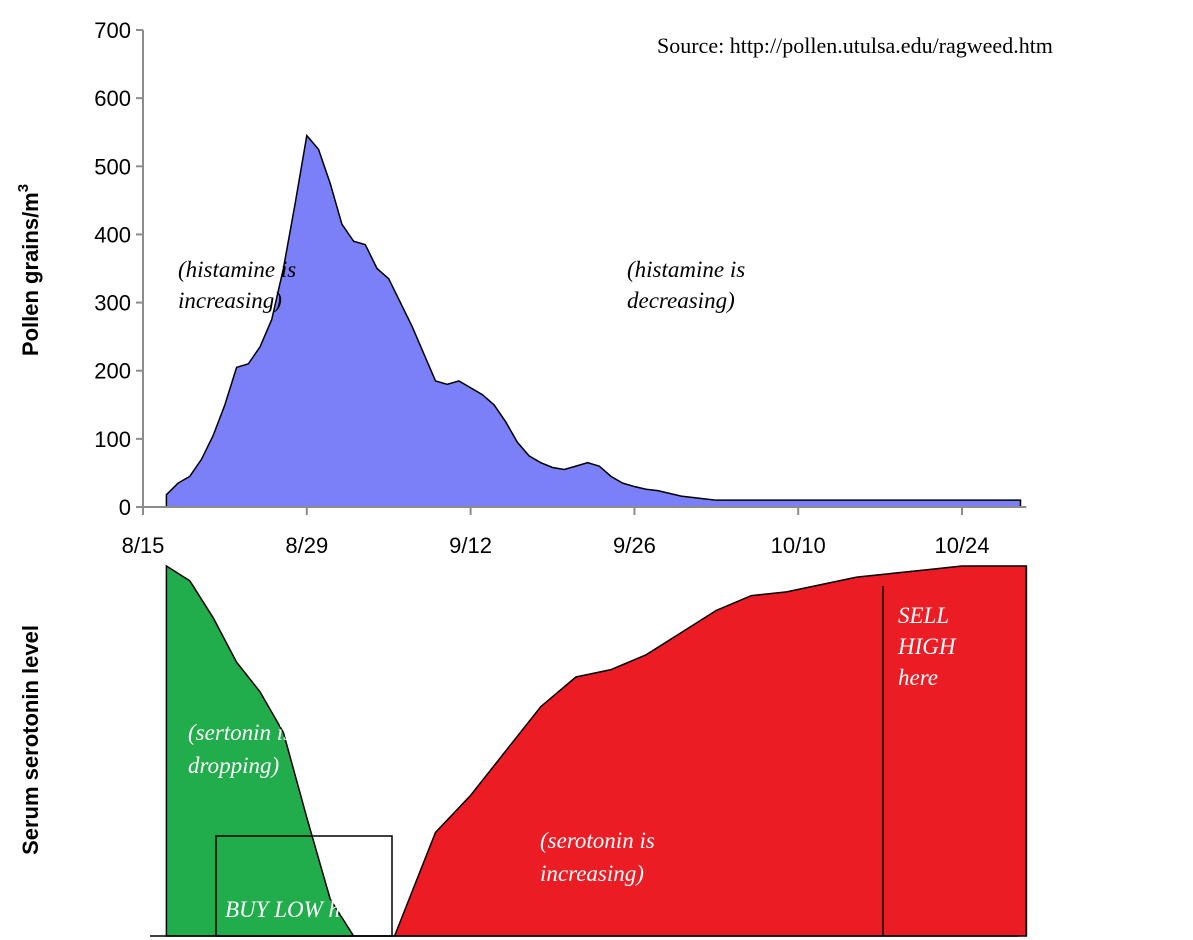 The height and width of the screenshot is (940, 1193). I want to click on serotonin-dropping-note: (sertonin is dropping), so click(243, 749).